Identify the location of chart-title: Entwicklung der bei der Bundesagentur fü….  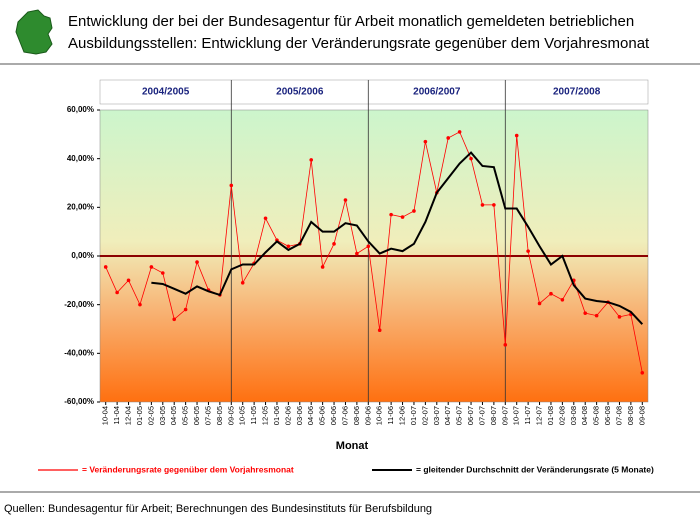
(351, 21).